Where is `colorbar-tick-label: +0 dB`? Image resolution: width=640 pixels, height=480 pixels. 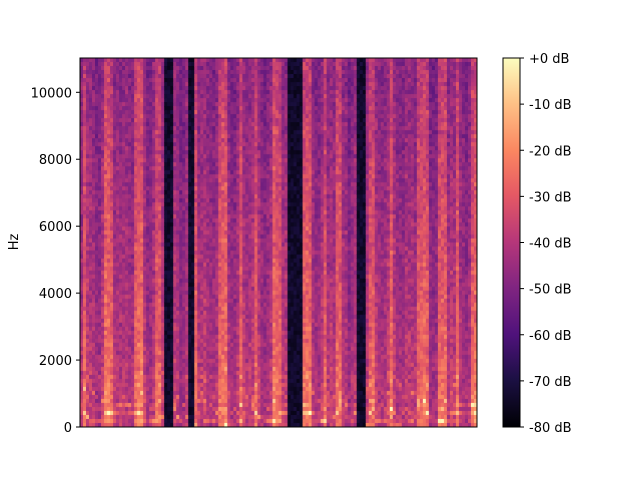 colorbar-tick-label: +0 dB is located at coordinates (549, 59).